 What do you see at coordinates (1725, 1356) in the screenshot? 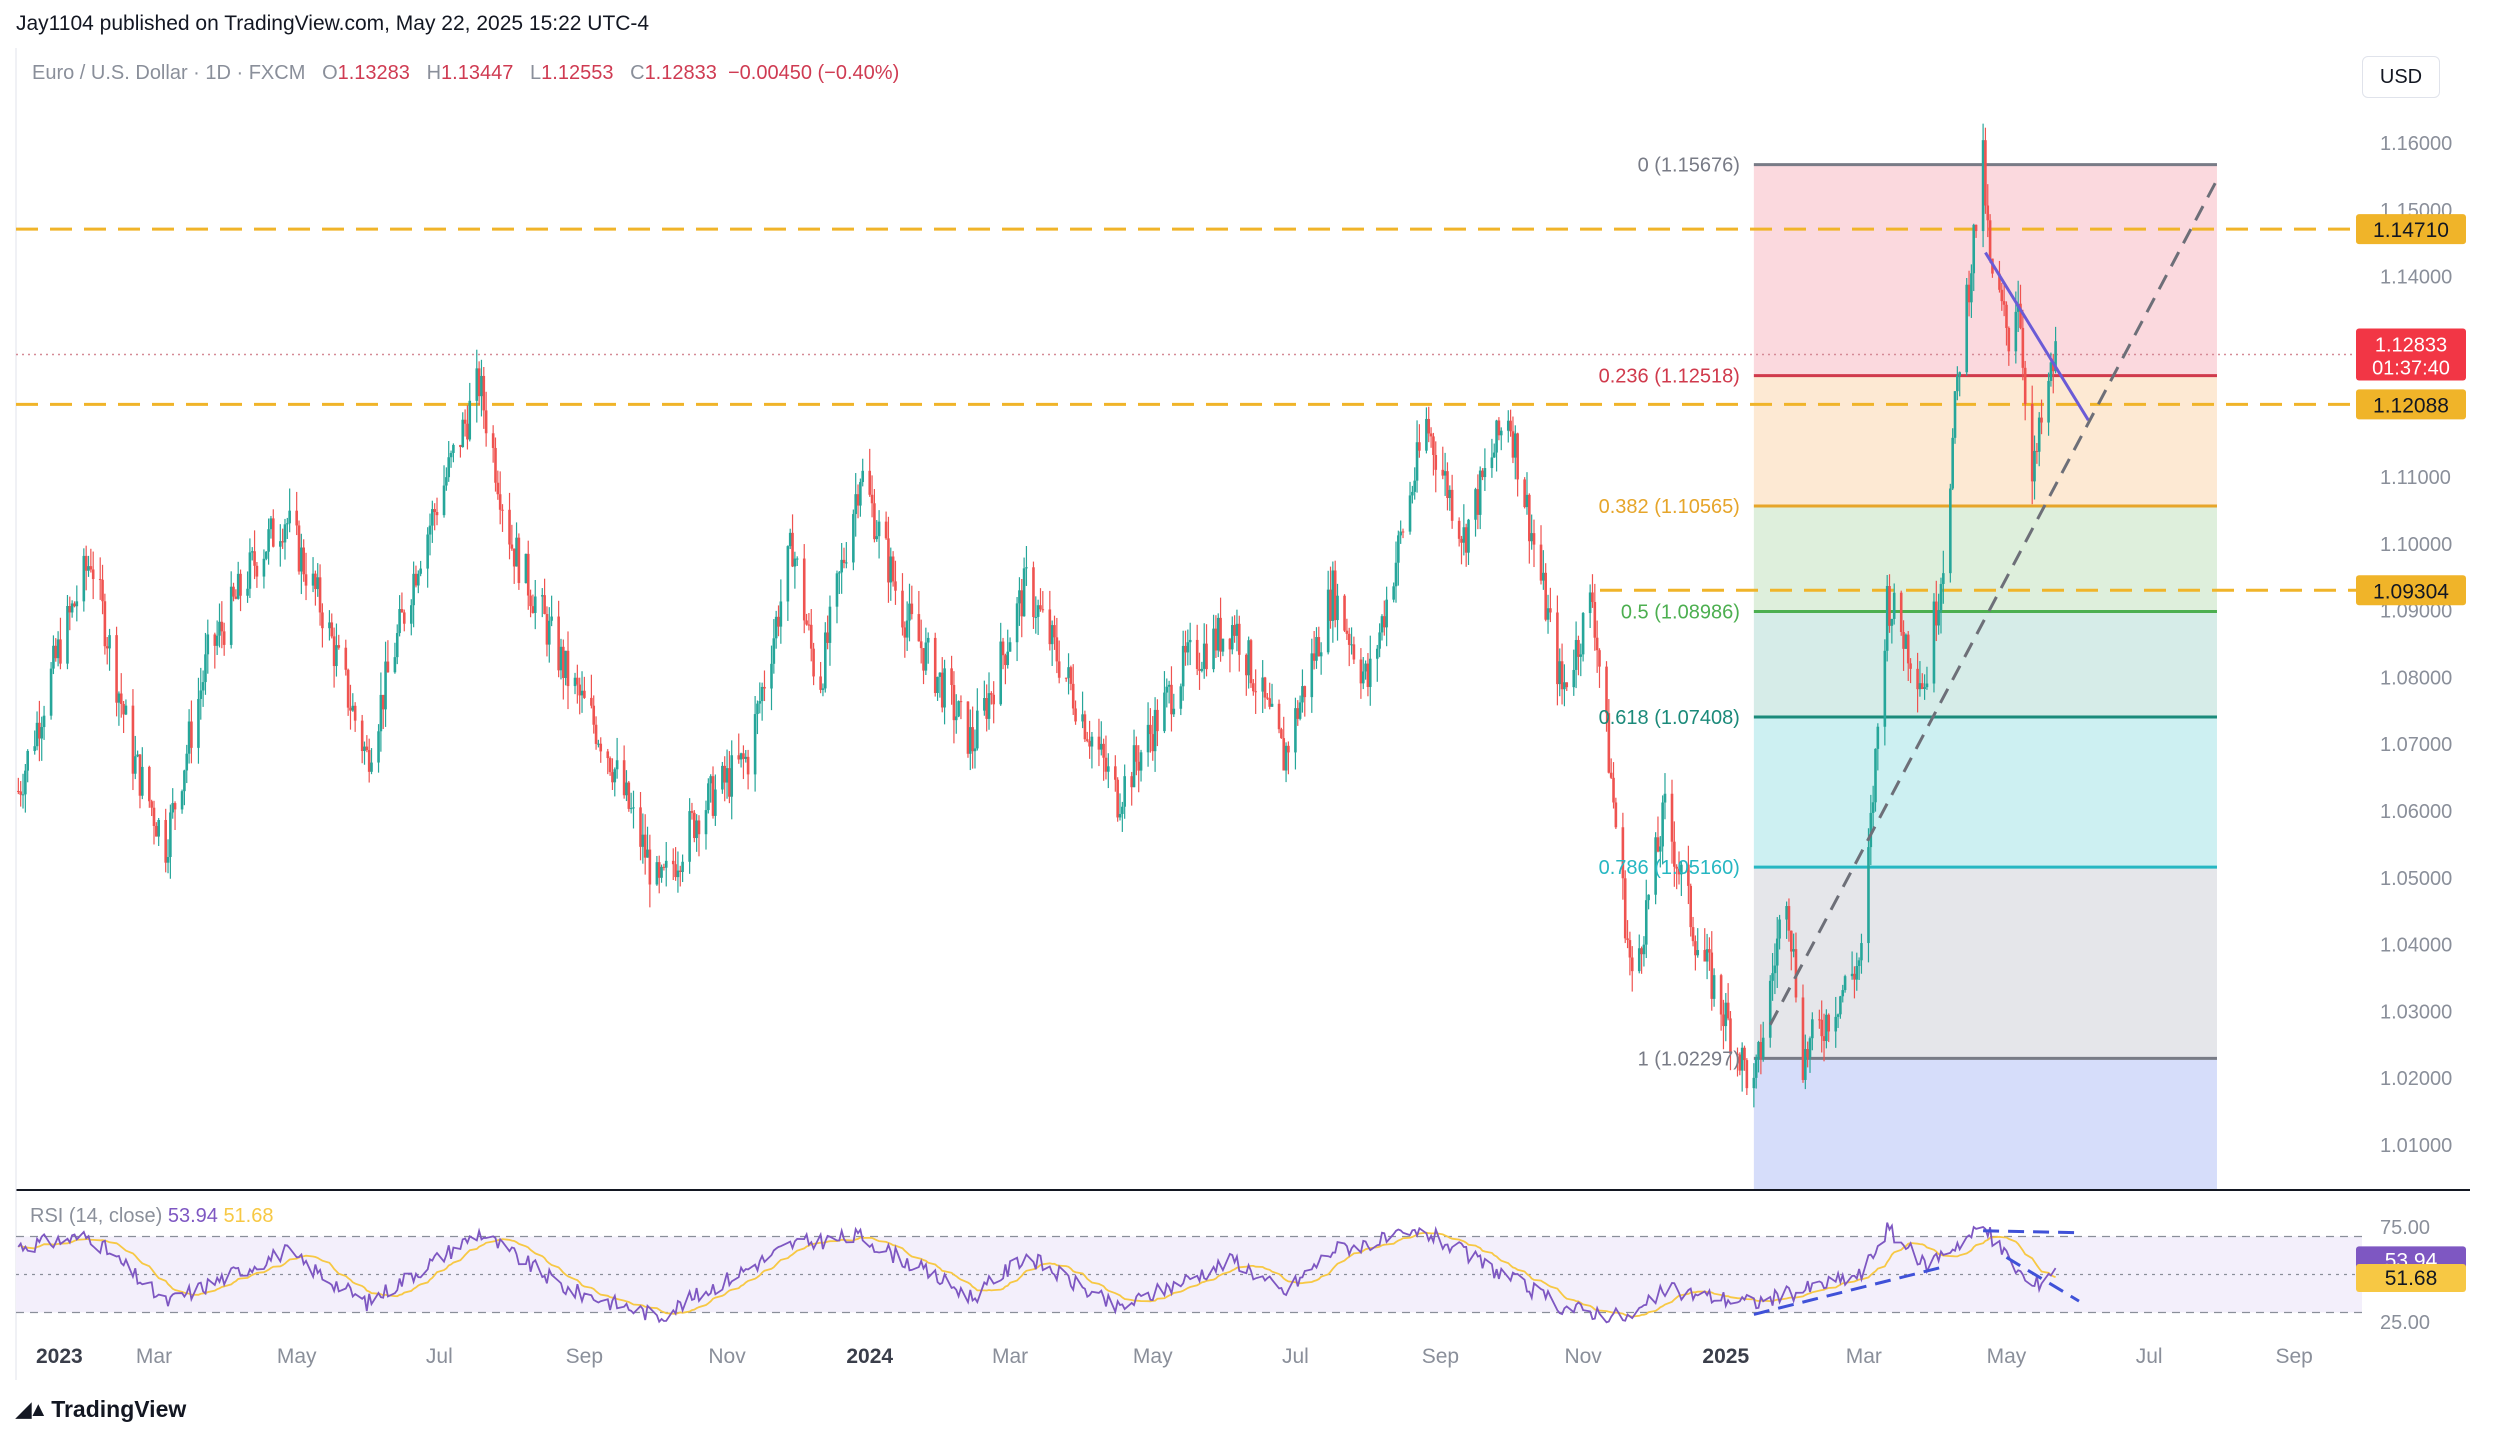
I see `time-tick-label: 2025` at bounding box center [1725, 1356].